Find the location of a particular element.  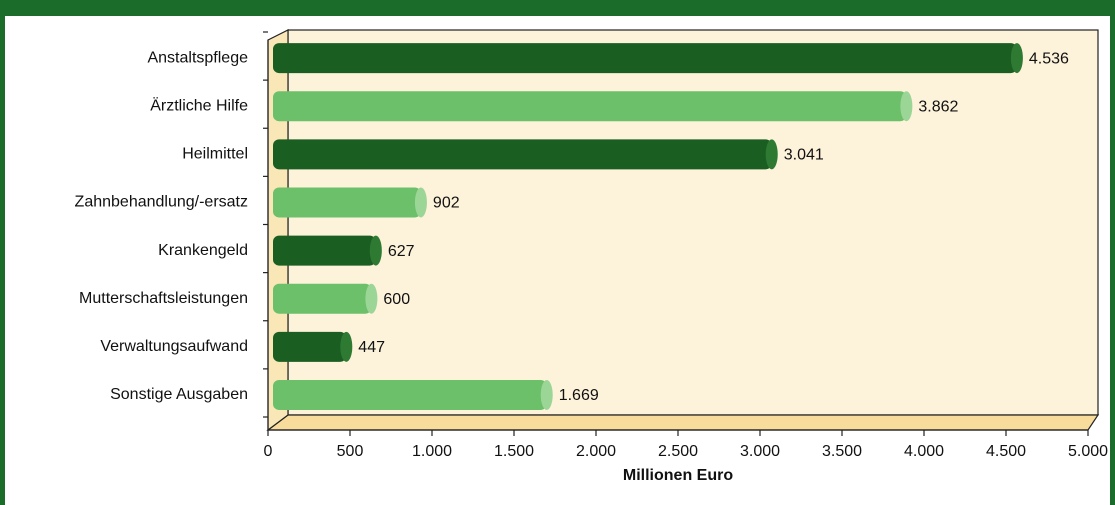

x-tick-label: 4.500 is located at coordinates (1006, 451).